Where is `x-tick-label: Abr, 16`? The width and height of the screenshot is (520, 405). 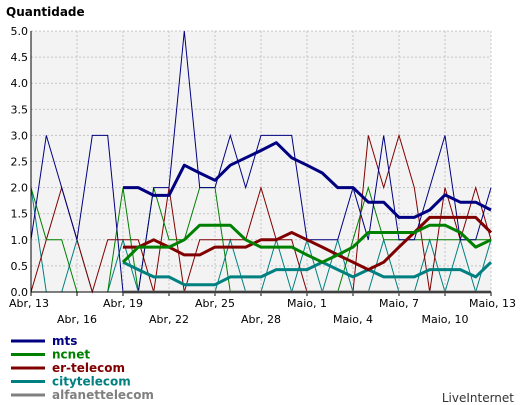
x-tick-label: Abr, 16 is located at coordinates (77, 319).